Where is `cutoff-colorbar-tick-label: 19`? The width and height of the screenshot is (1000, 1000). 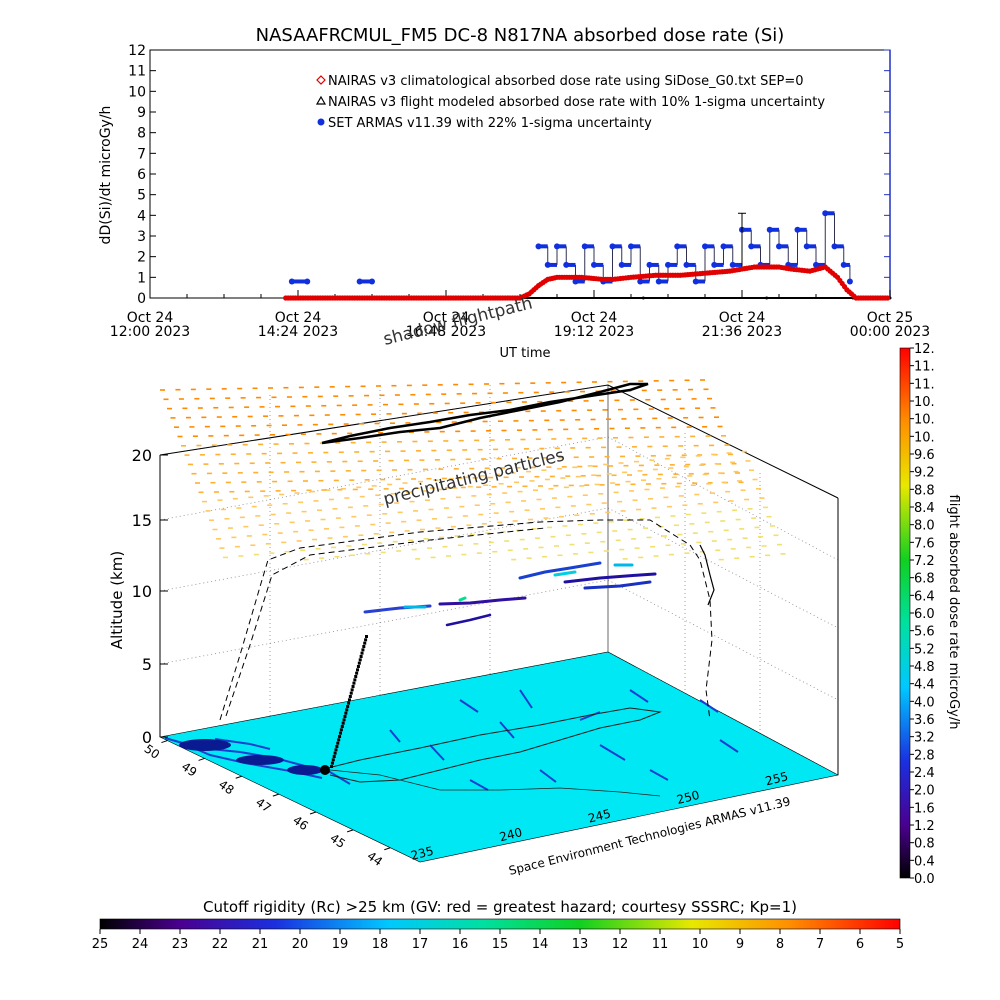
cutoff-colorbar-tick-label: 19 is located at coordinates (340, 944).